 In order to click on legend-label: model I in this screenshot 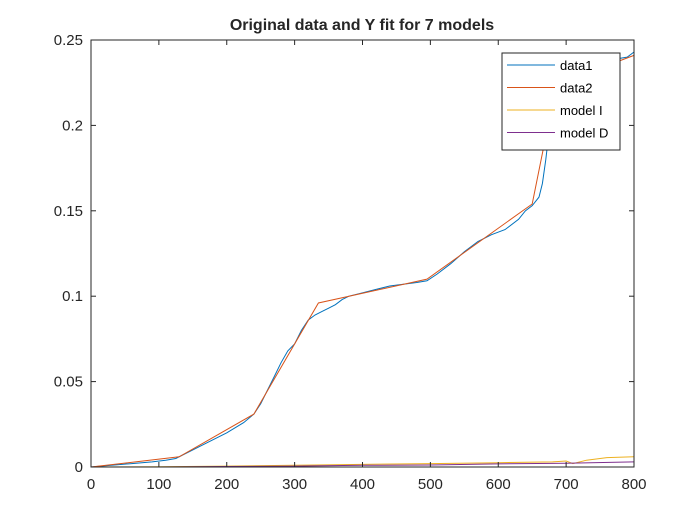, I will do `click(581, 110)`.